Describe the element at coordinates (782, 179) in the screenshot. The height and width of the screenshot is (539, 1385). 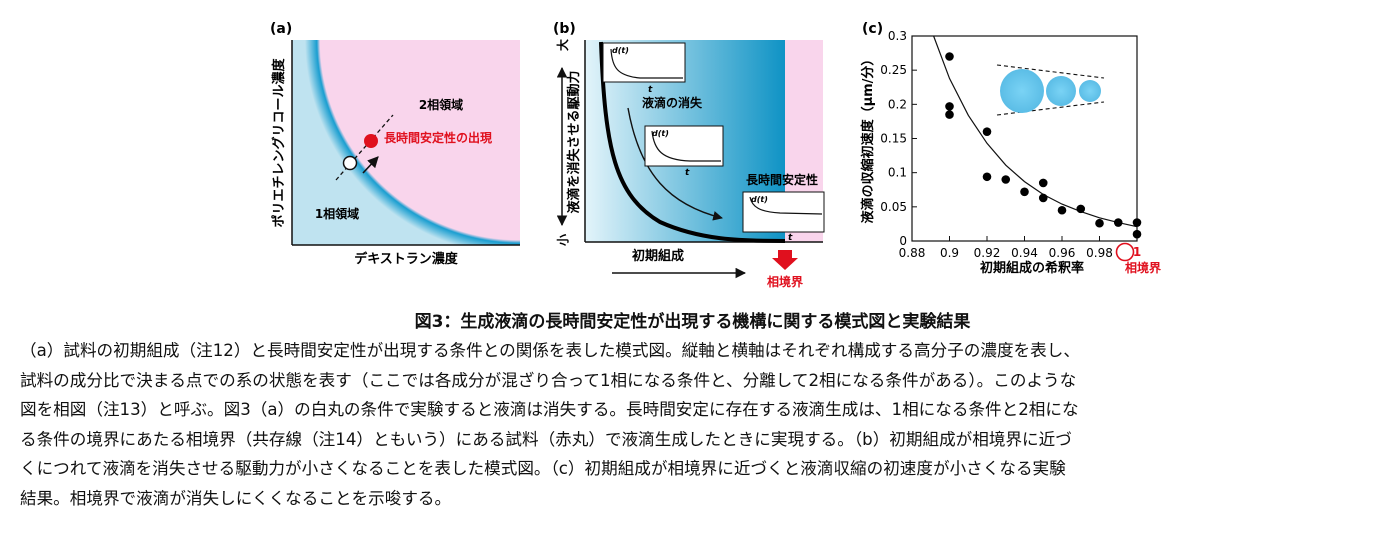
I see `text-stable: 長時間安定性` at that location.